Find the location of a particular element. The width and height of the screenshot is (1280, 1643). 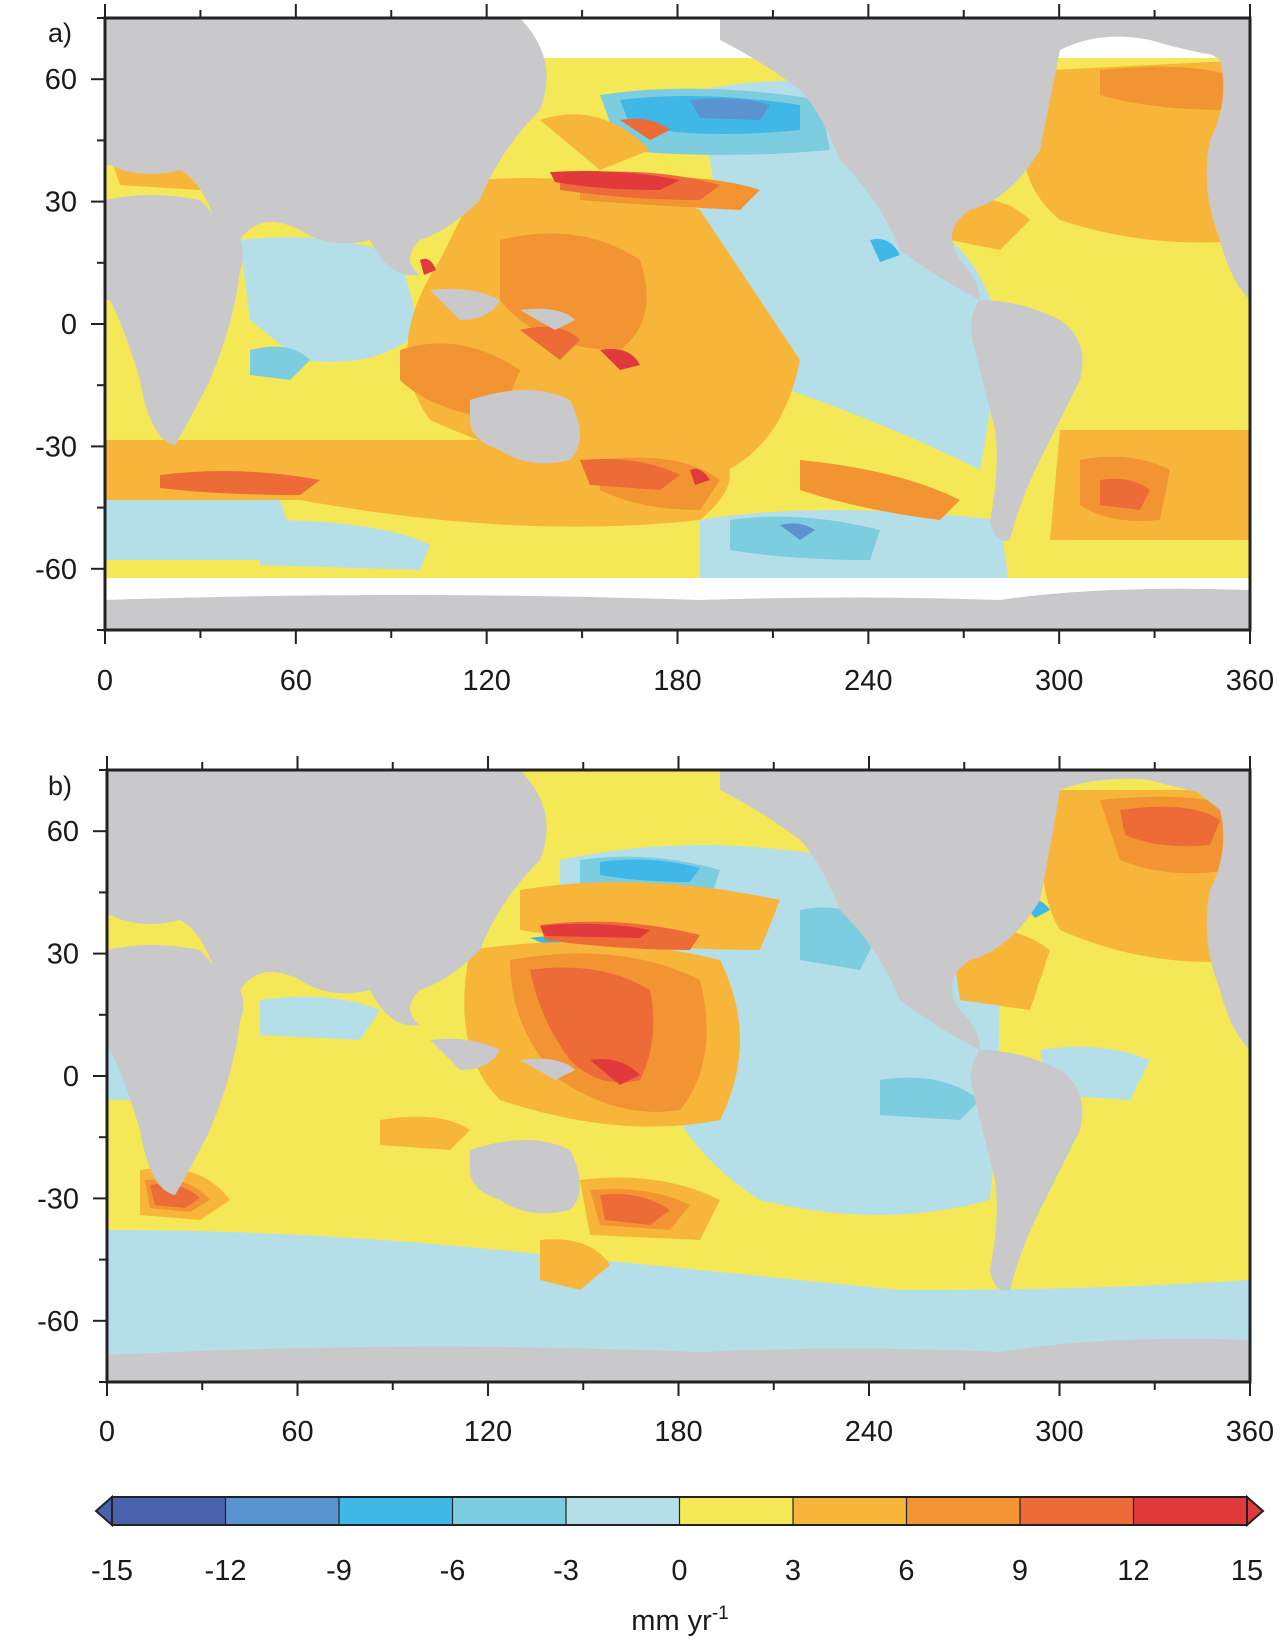

panel-a-y-axis: 60 30 0 -30 -60 is located at coordinates (70, 324).